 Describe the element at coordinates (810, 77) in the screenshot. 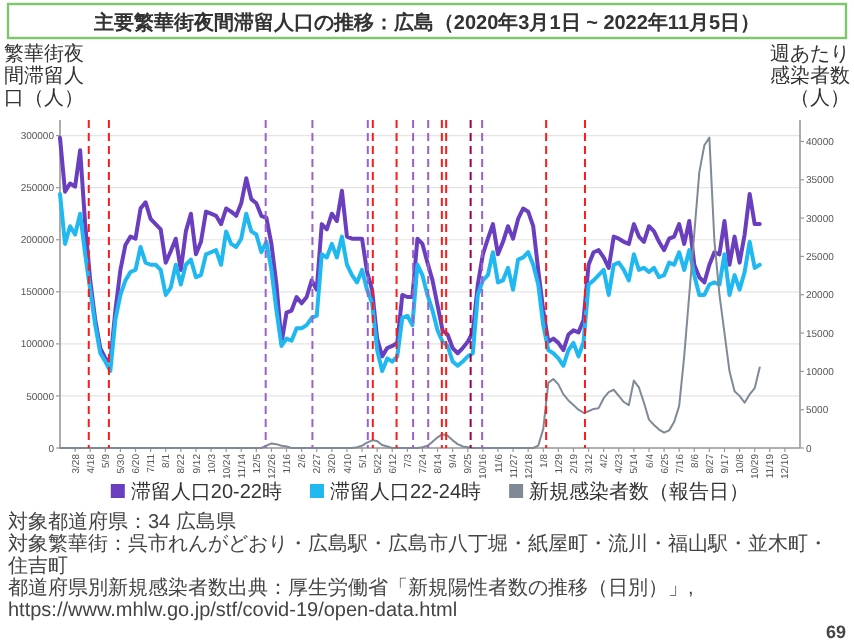

I see `y2-axis-title: 週あたり感染者数（人）` at that location.